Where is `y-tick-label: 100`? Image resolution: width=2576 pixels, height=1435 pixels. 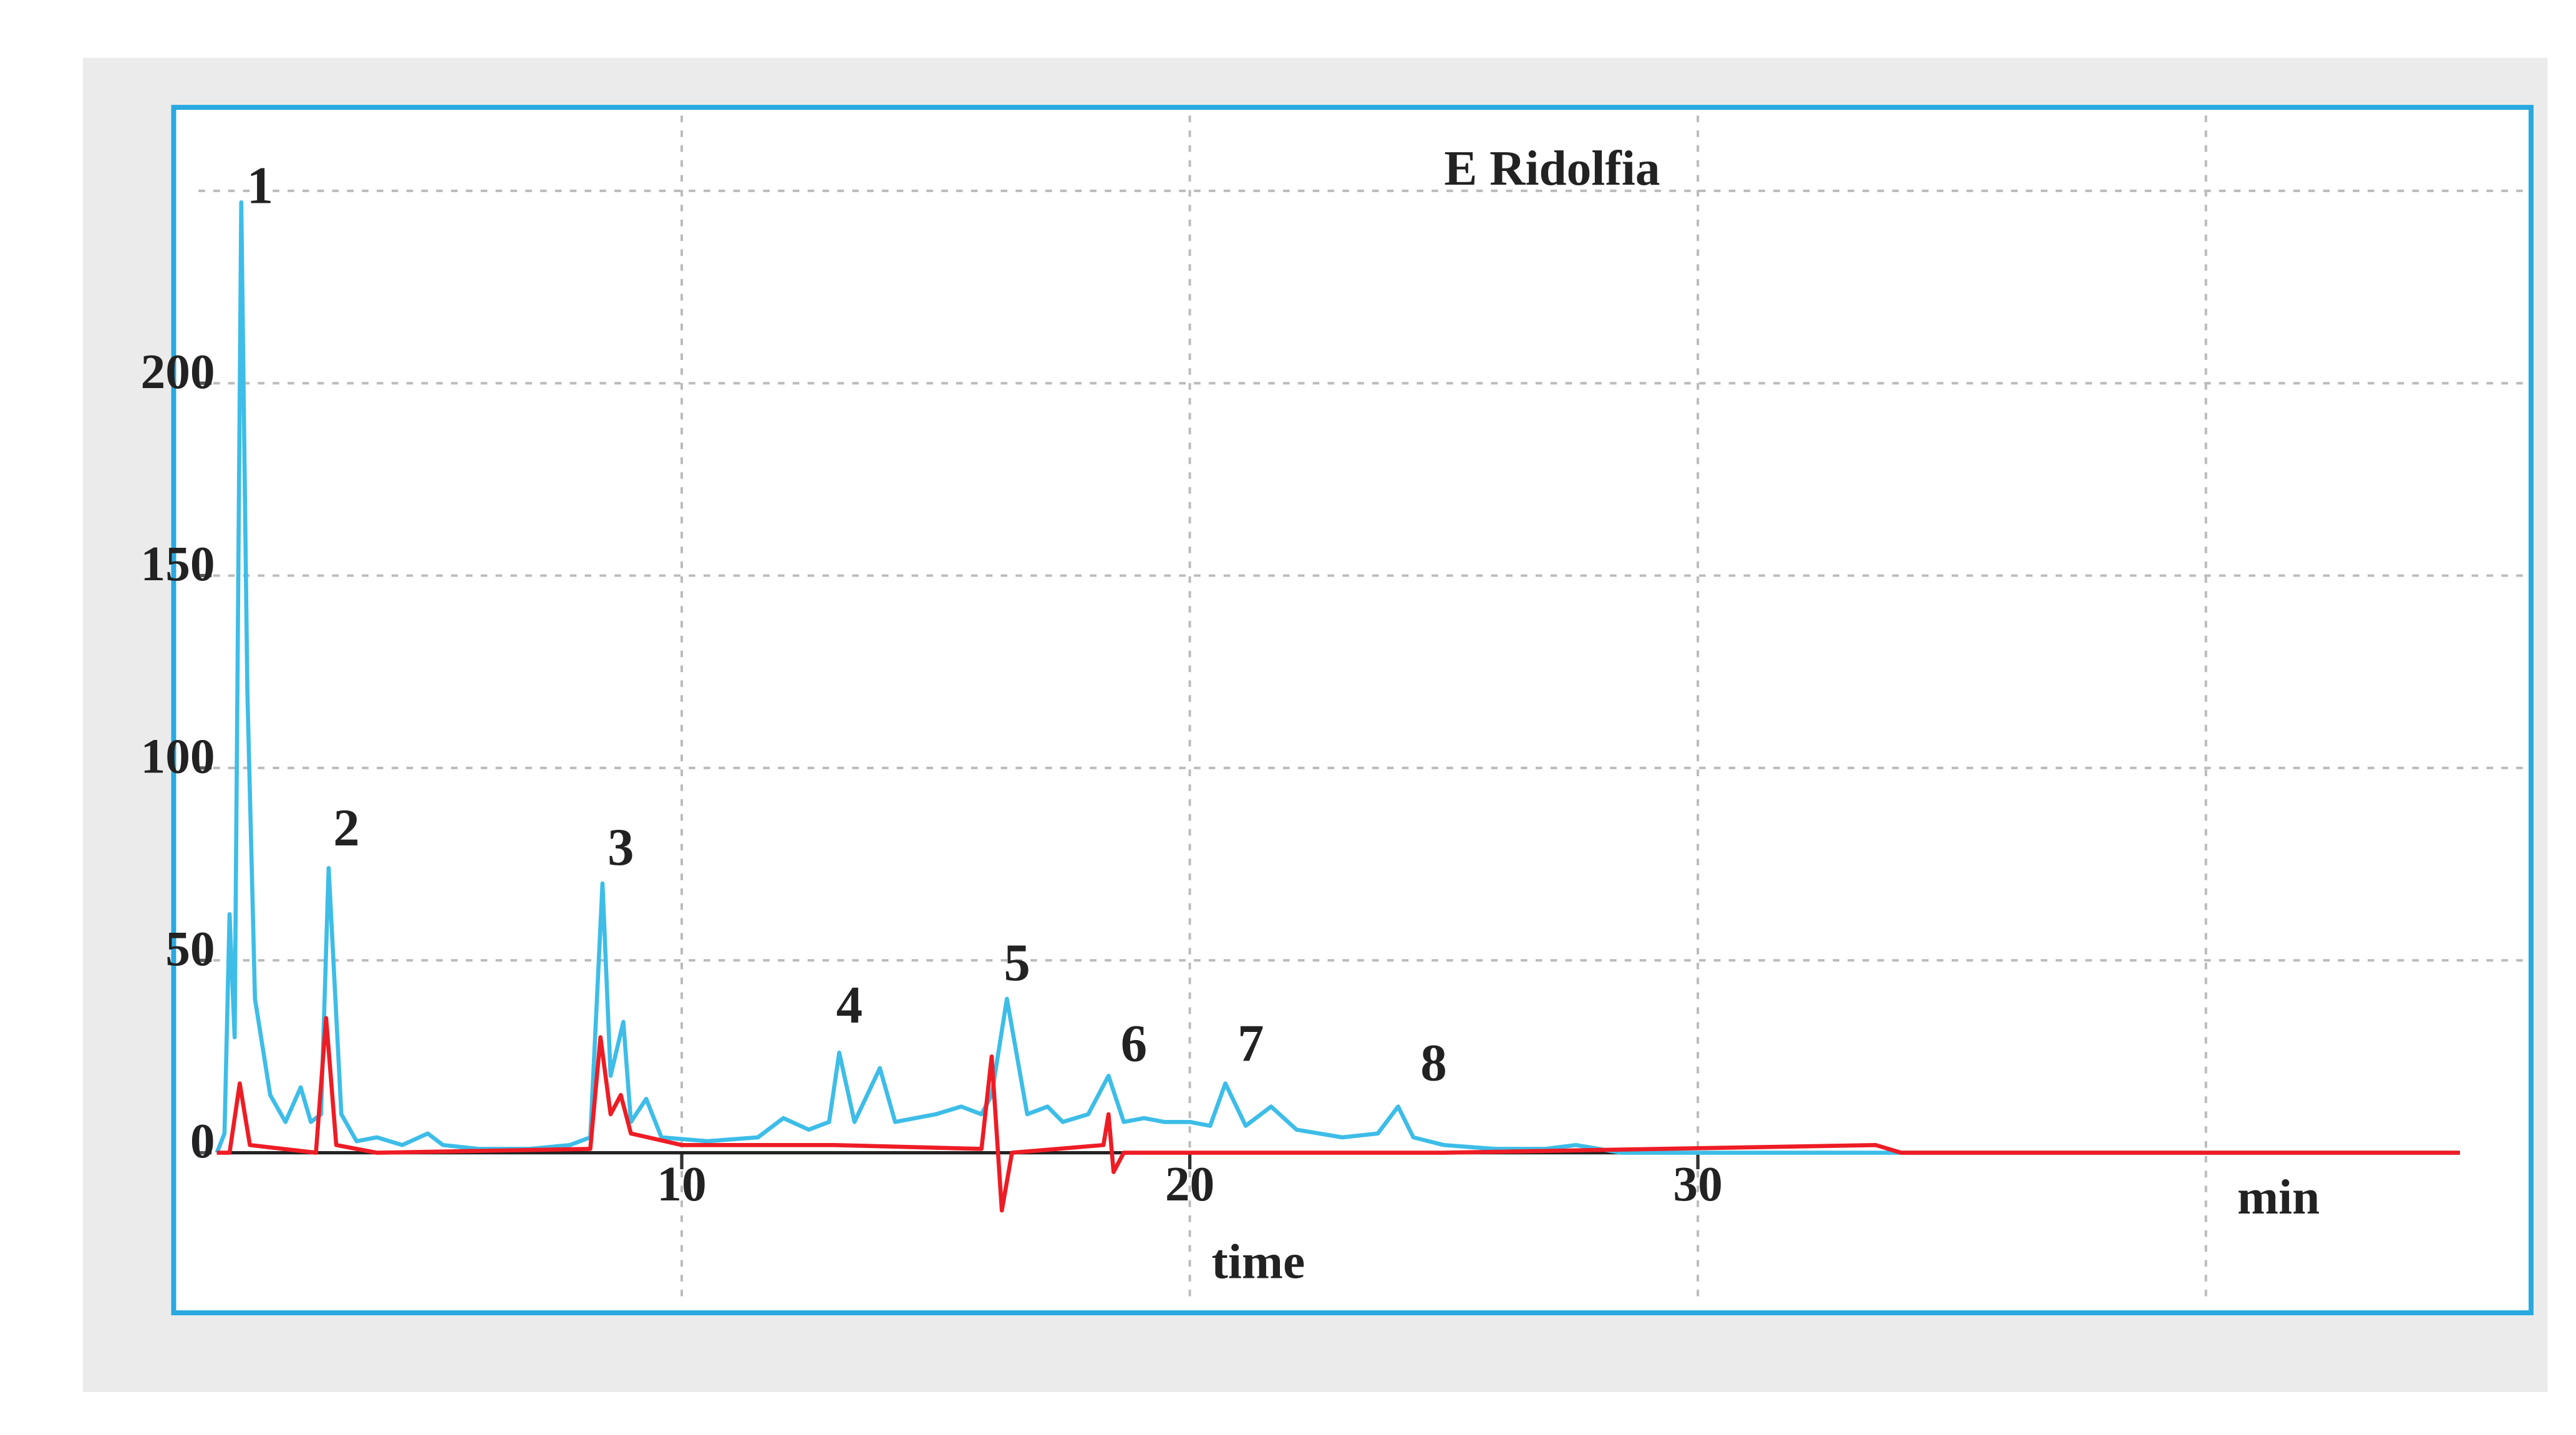
y-tick-label: 100 is located at coordinates (178, 756).